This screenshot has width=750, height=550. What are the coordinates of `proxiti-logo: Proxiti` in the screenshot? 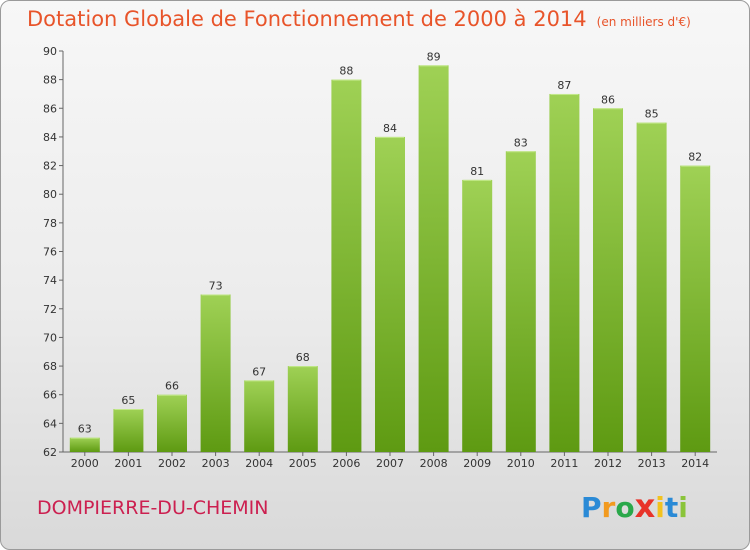 It's located at (634, 506).